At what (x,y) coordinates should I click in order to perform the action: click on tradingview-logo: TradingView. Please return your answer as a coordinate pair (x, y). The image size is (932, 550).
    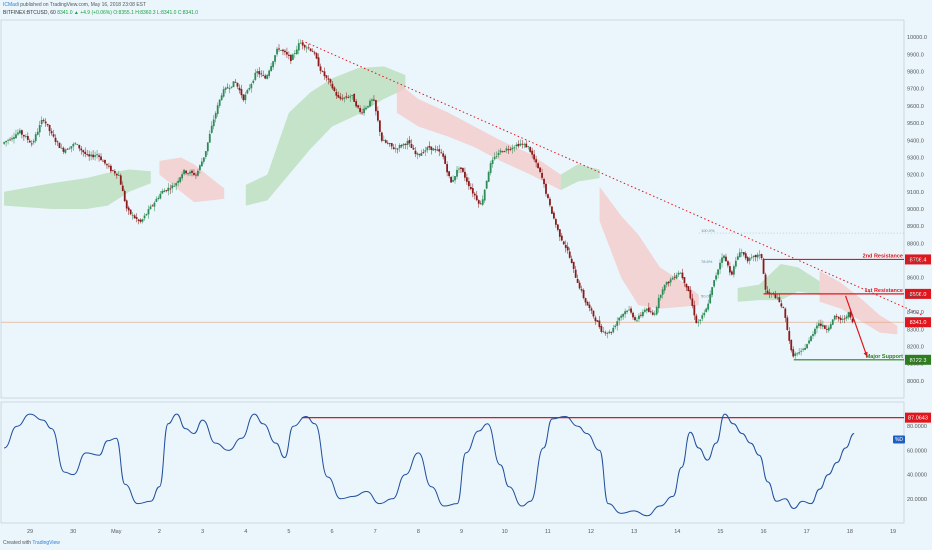
    Looking at the image, I should click on (46, 543).